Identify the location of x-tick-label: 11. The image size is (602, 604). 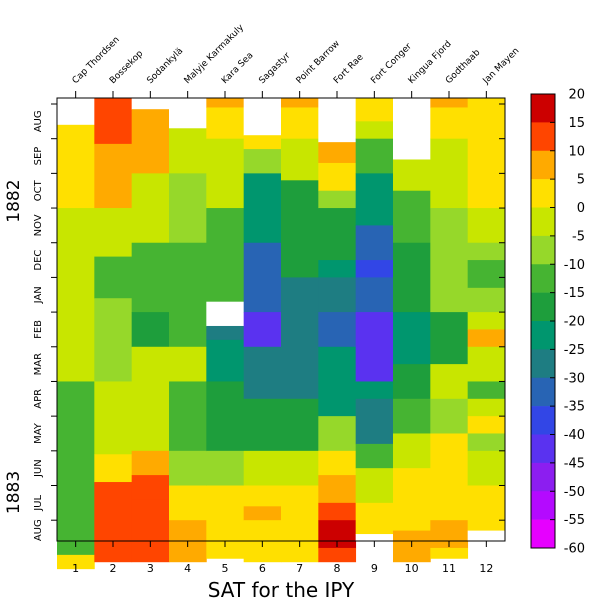
(449, 568).